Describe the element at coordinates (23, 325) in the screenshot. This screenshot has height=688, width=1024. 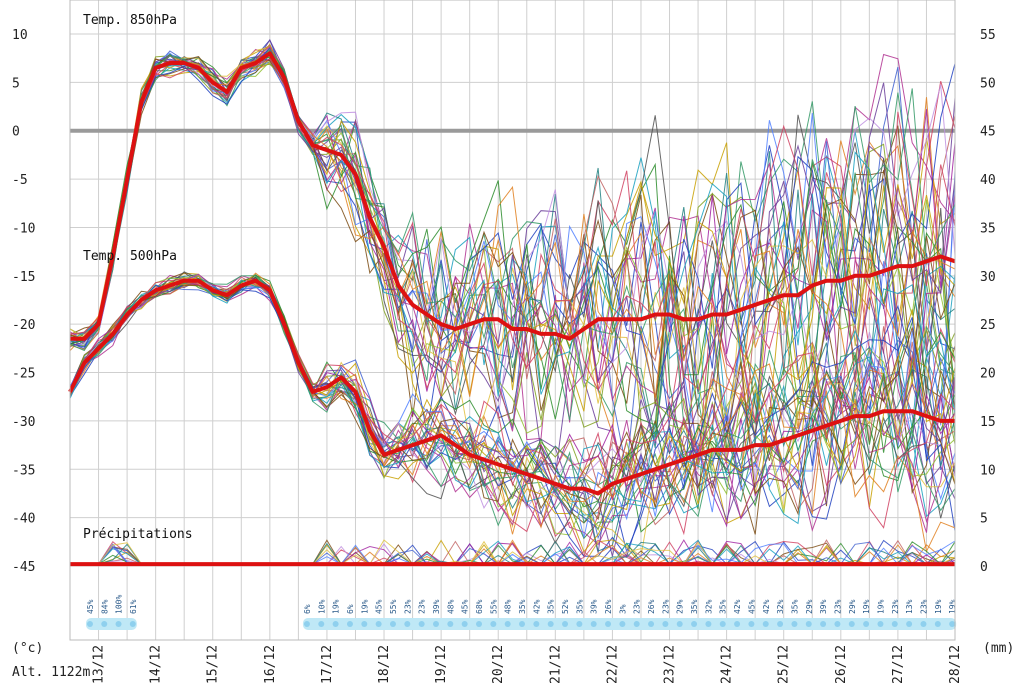
I see `left-tick-label: -20` at that location.